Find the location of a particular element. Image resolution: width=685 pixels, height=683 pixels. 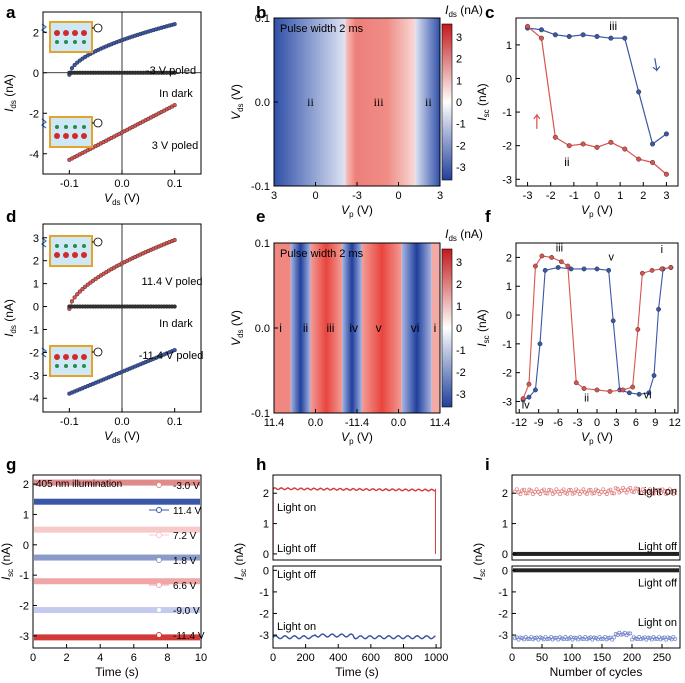

x-tick-label: -1 is located at coordinates (574, 196).